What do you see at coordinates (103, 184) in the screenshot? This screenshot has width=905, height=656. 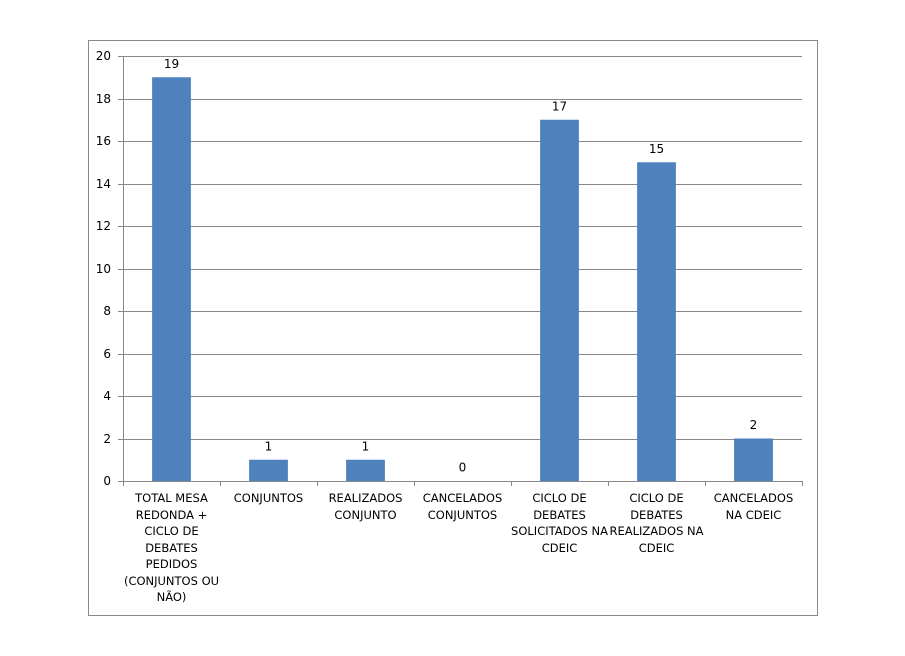 I see `y-tick-label: 14` at bounding box center [103, 184].